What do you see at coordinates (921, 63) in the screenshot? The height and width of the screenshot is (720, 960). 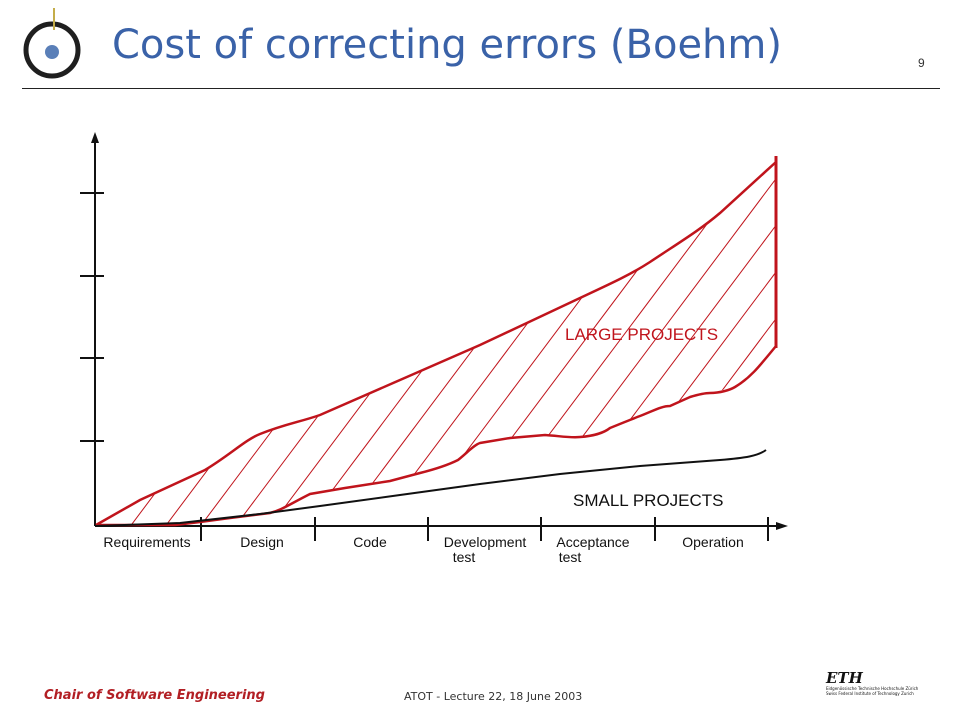 I see `page-number: 9` at bounding box center [921, 63].